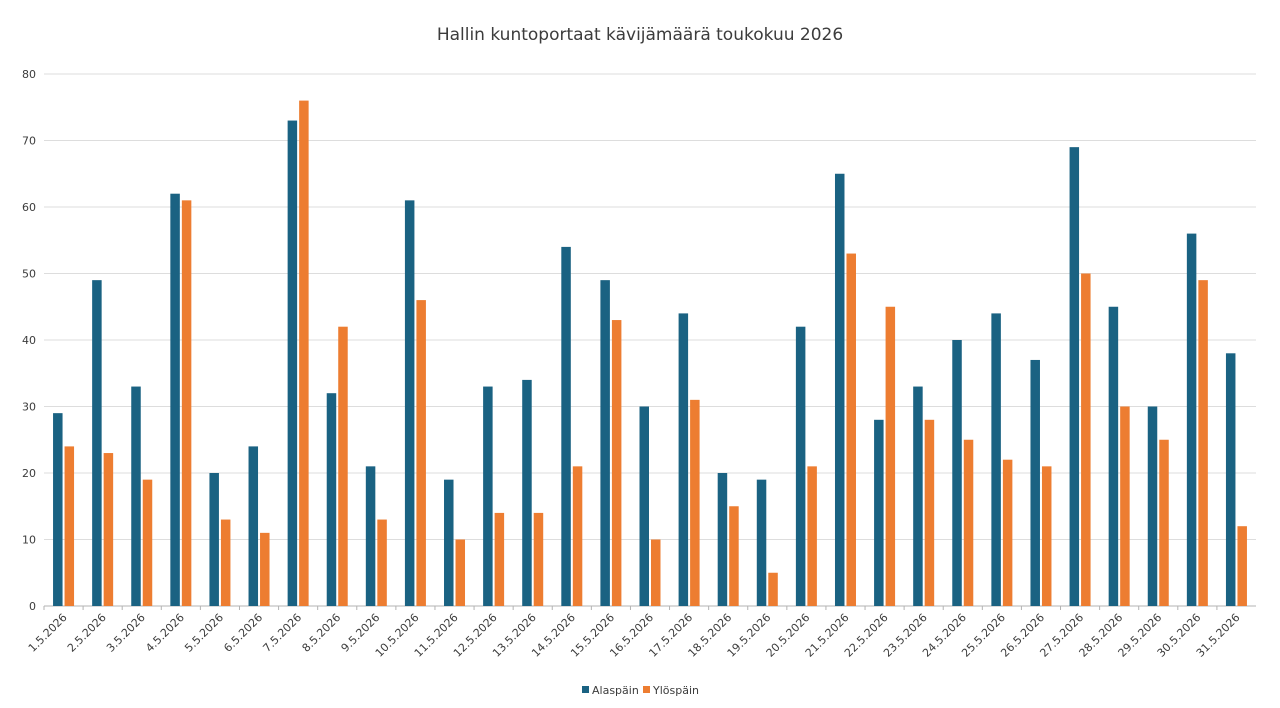  Describe the element at coordinates (29, 141) in the screenshot. I see `y-tick-label: 70` at that location.